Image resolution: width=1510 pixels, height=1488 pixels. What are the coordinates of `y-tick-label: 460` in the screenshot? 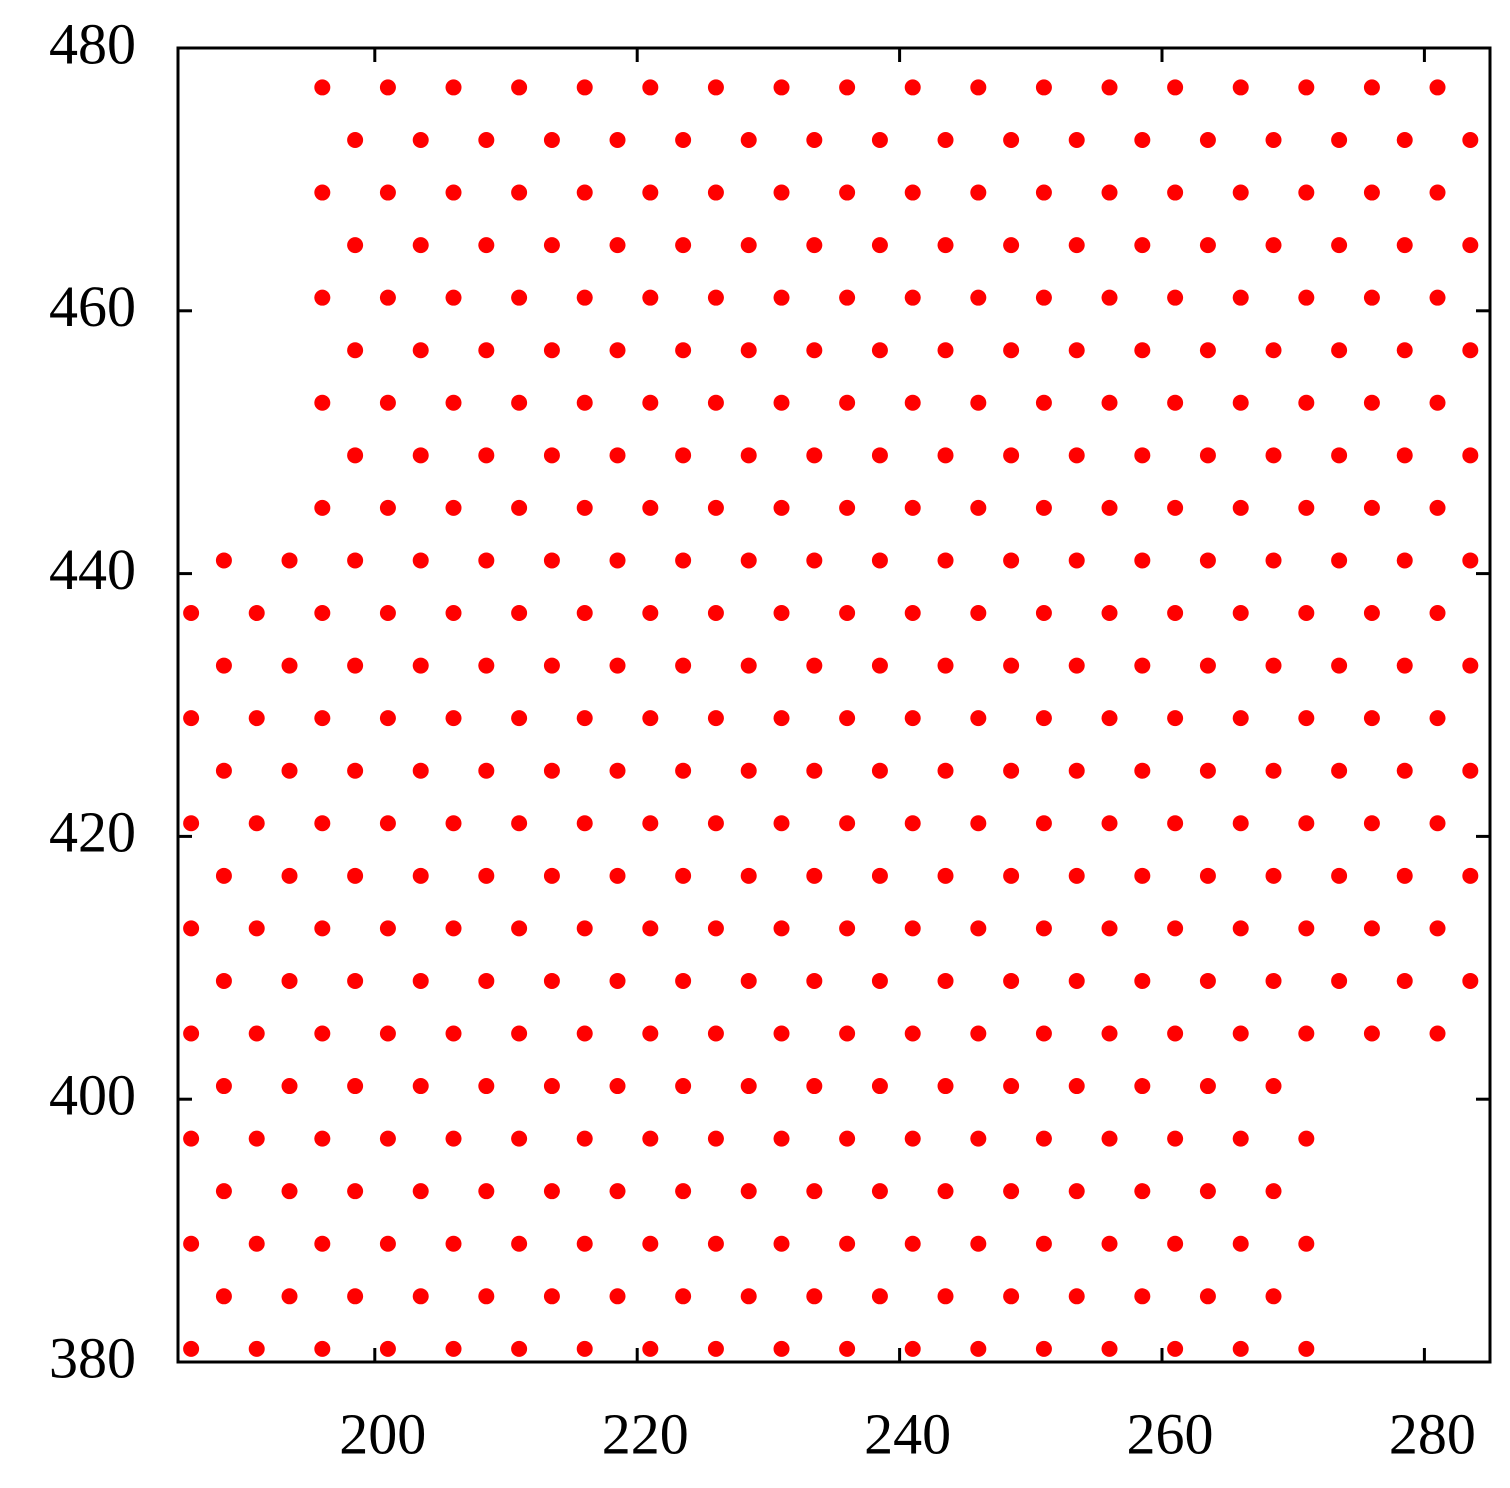 It's located at (92, 306).